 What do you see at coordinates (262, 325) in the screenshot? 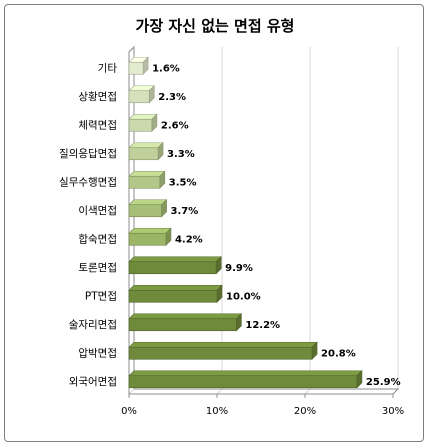
I see `data-label: 12.2%` at bounding box center [262, 325].